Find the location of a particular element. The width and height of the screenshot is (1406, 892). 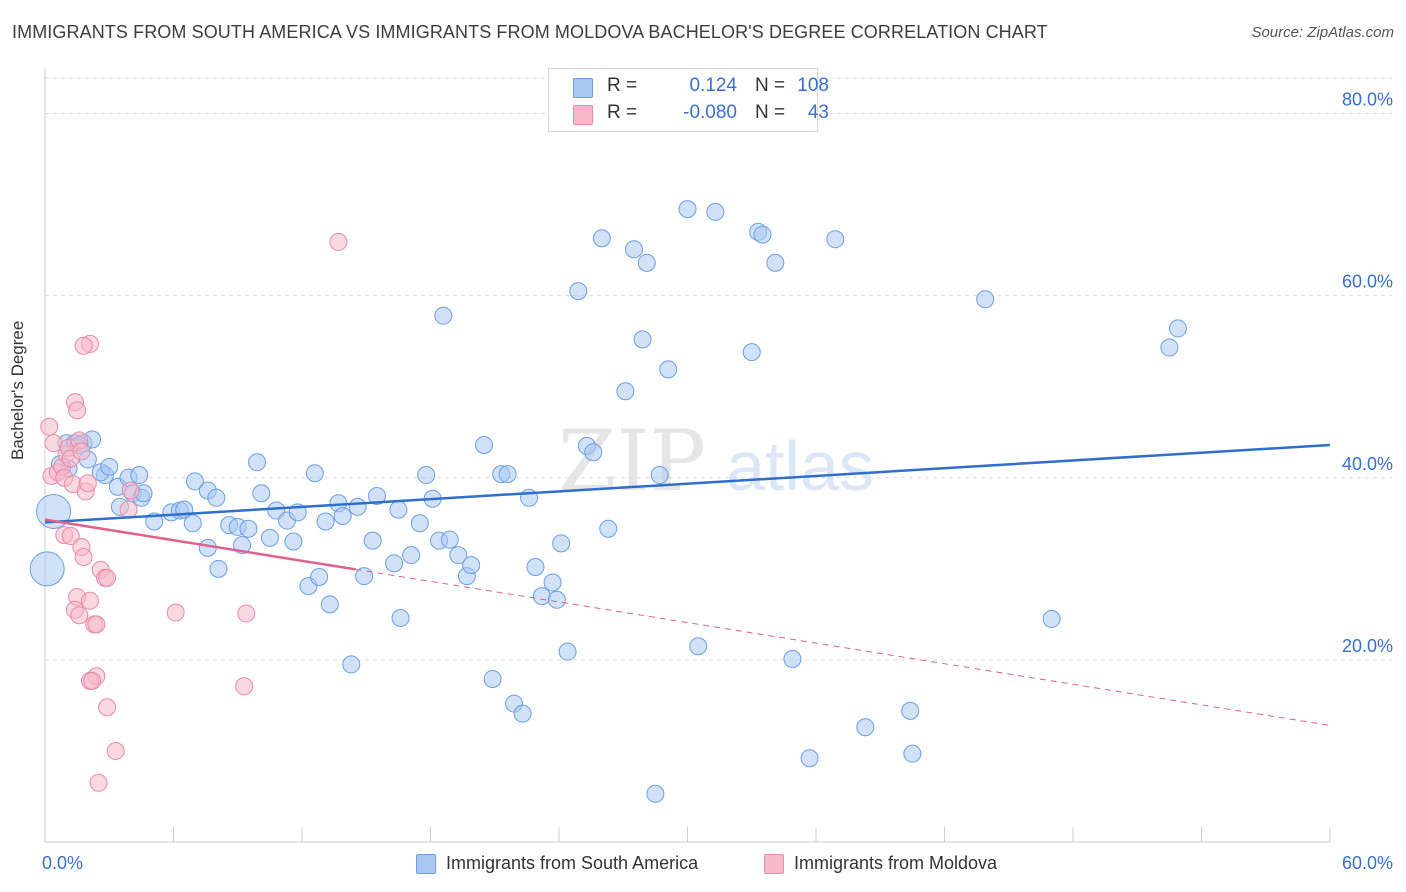

n-key: N = is located at coordinates (770, 85).